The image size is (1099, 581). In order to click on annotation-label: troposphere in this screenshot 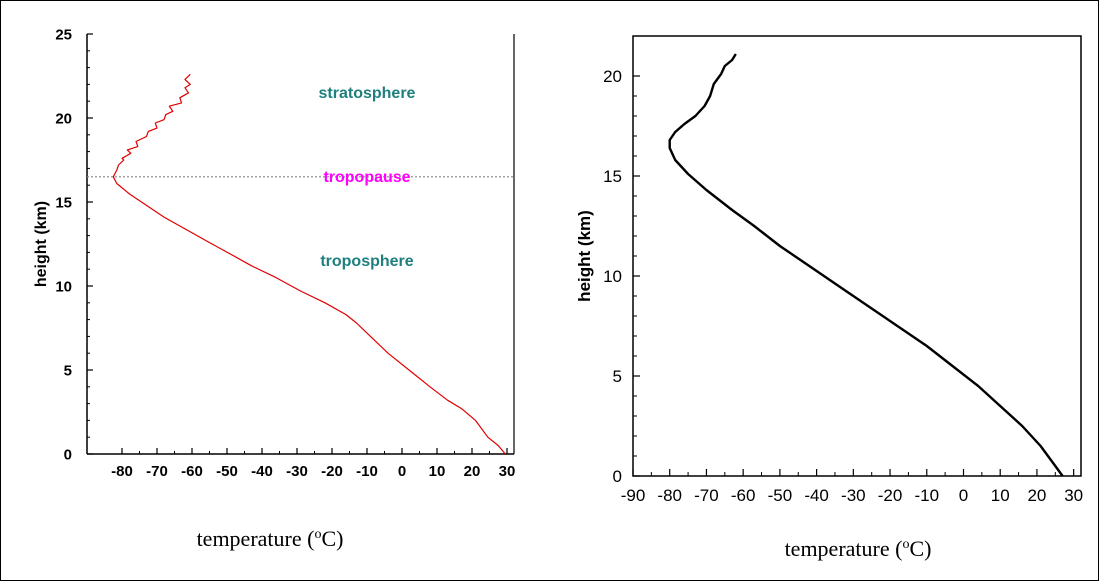, I will do `click(366, 261)`.